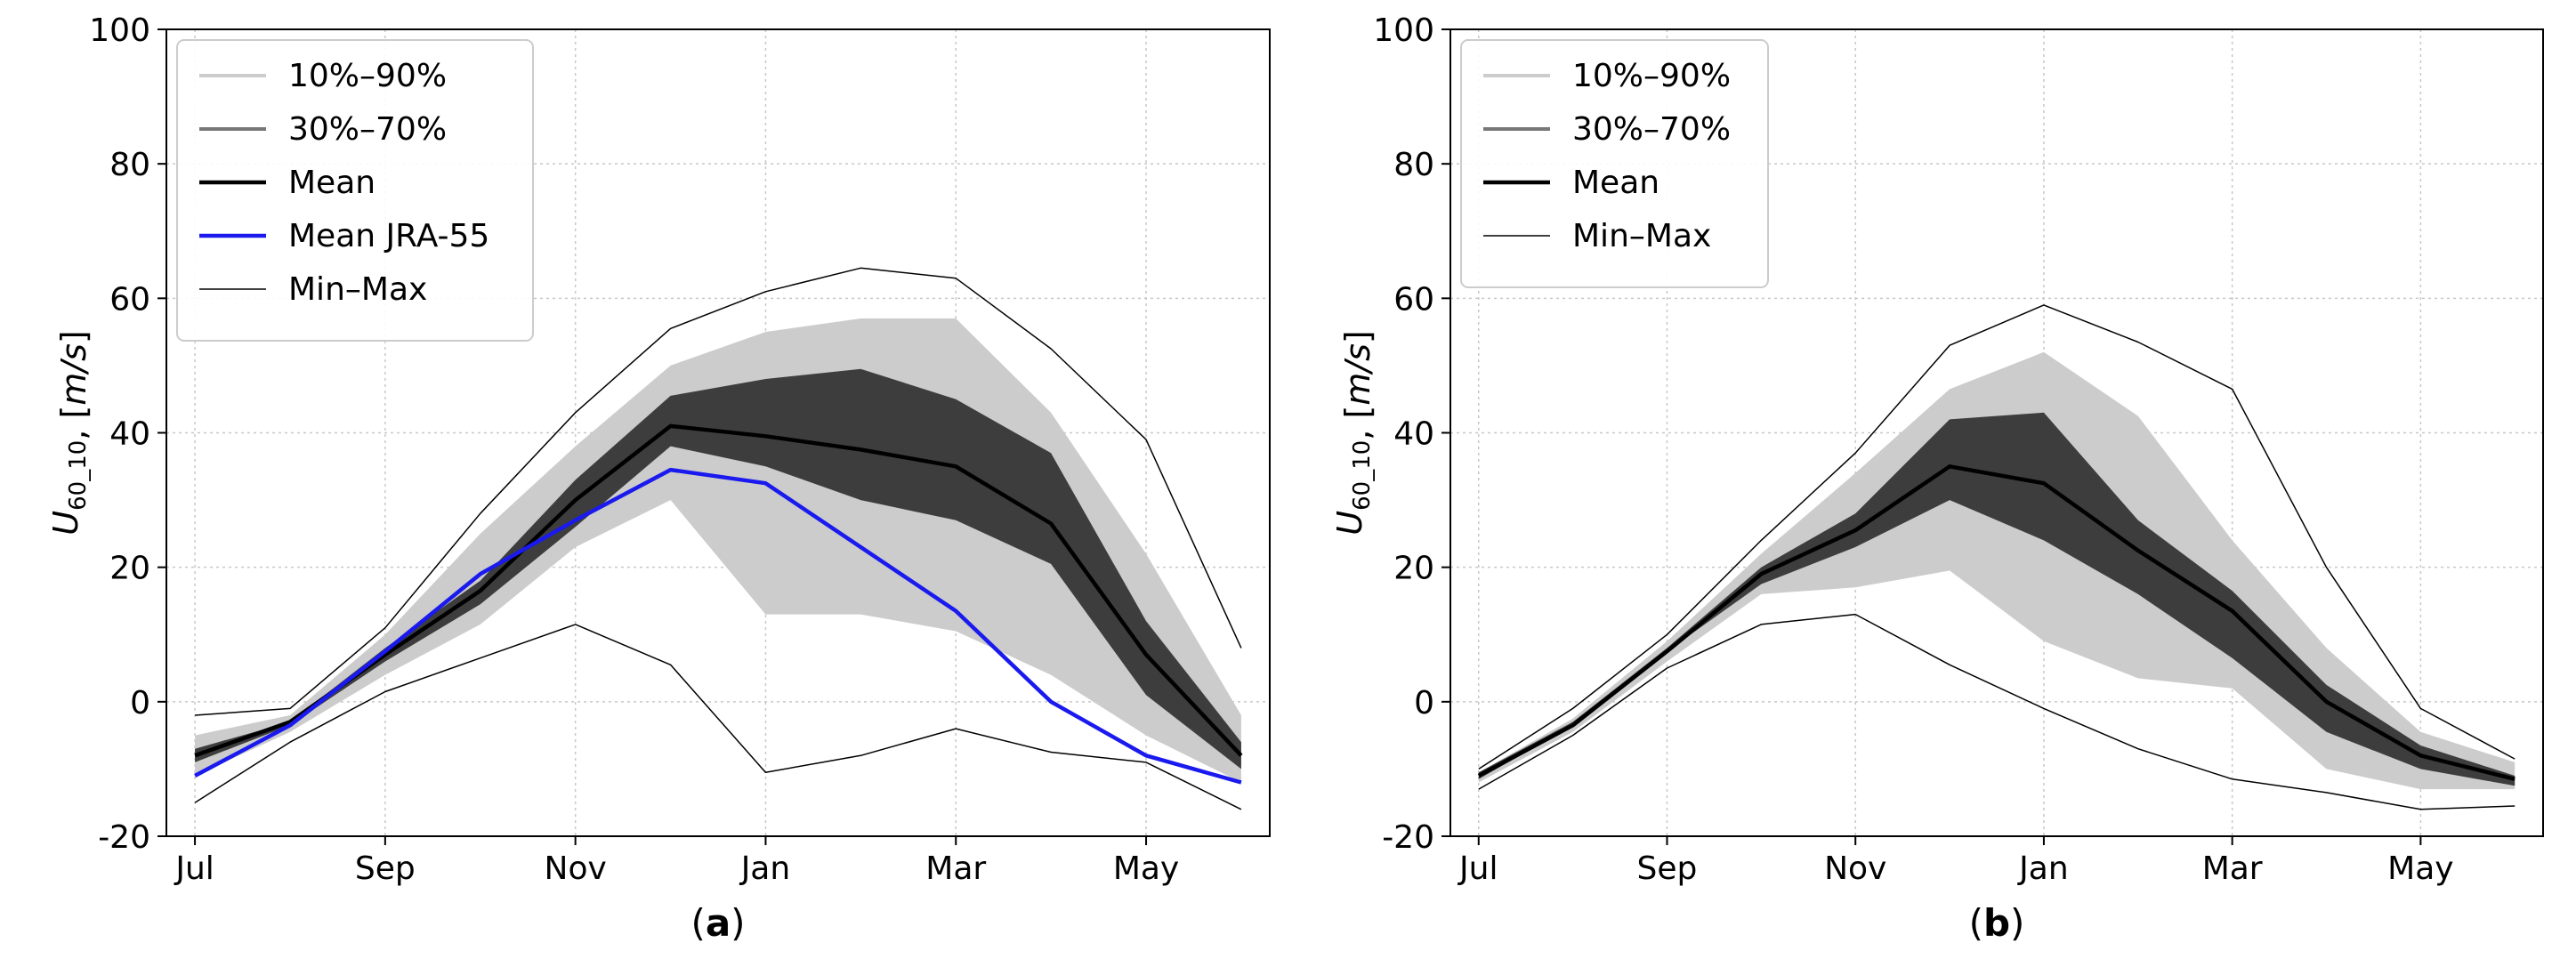 Image resolution: width=2576 pixels, height=959 pixels. I want to click on legend: 10%–90% 30%–70% Mean Mean JRA-55 Min–Max, so click(355, 190).